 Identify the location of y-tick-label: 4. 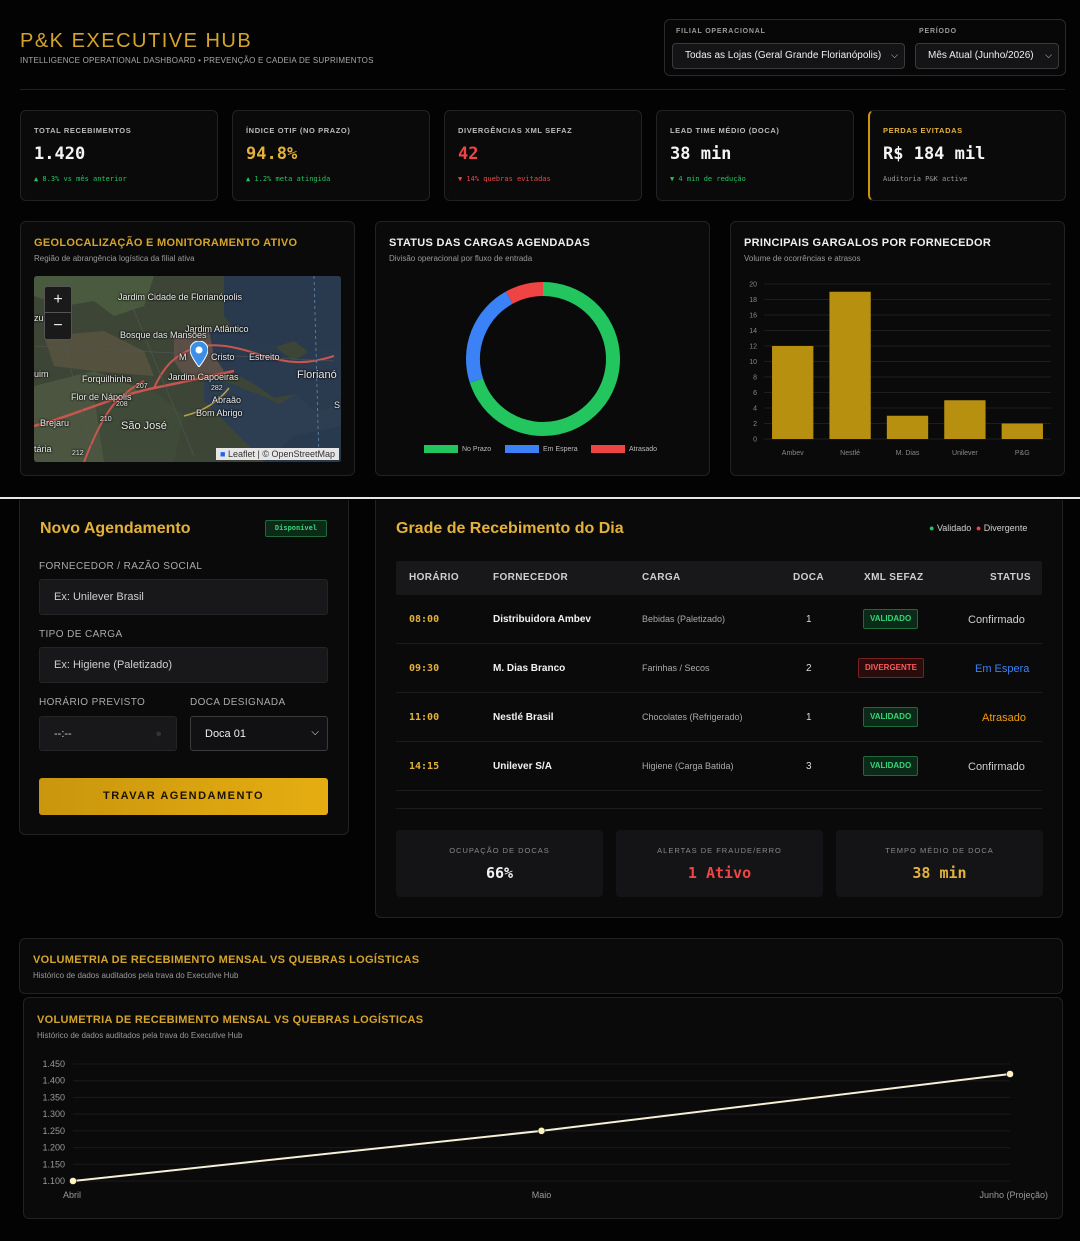
(755, 409).